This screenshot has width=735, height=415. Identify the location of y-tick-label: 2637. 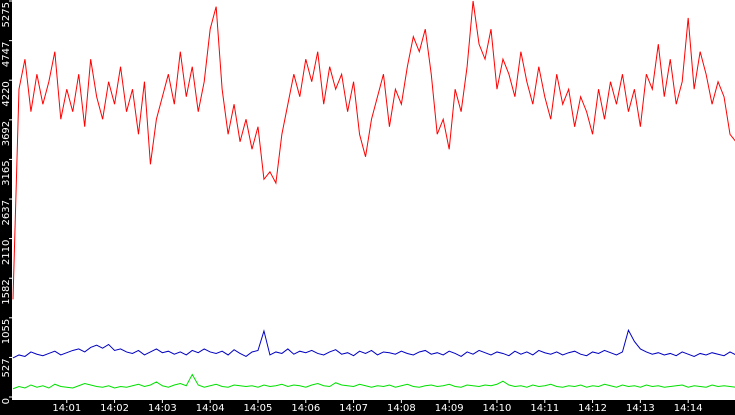
(6, 212).